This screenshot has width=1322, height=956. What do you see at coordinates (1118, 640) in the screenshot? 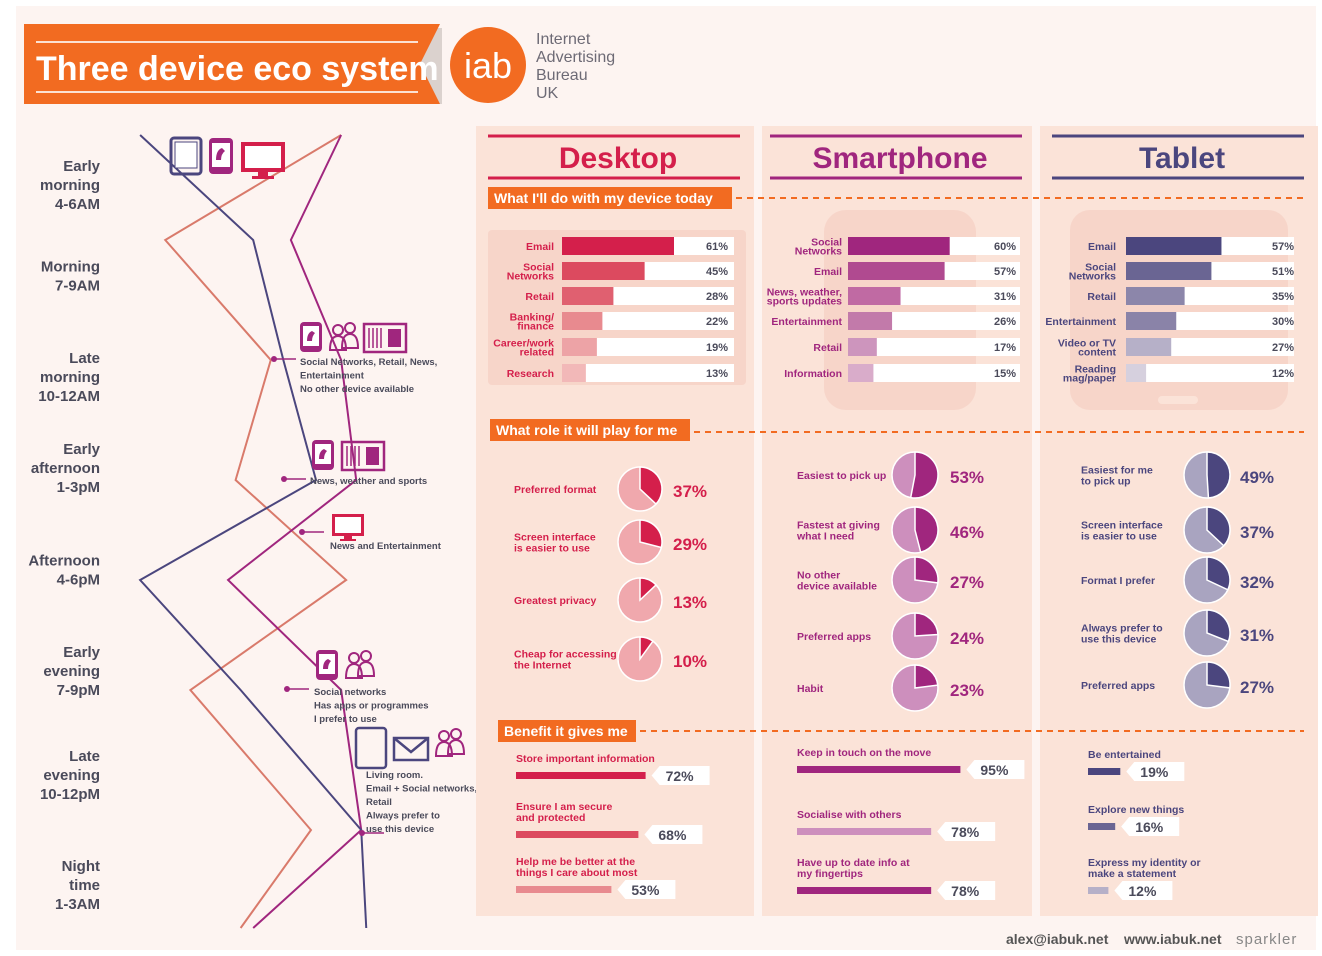
I see `pie-label: use this device` at bounding box center [1118, 640].